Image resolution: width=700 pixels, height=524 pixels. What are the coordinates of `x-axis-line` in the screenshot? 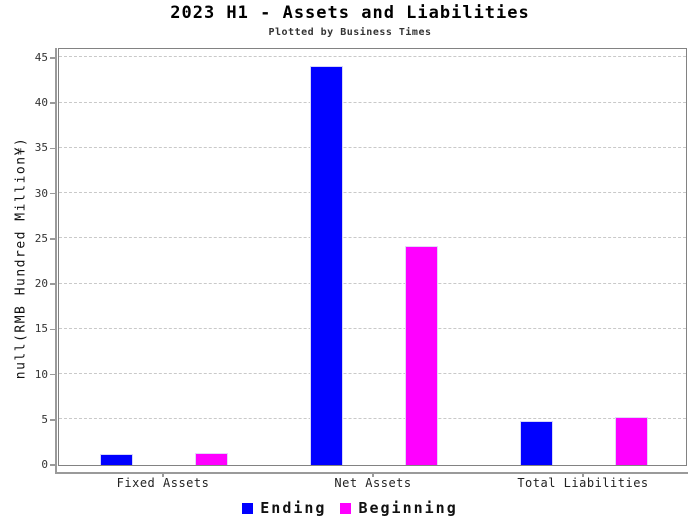 It's located at (371, 472).